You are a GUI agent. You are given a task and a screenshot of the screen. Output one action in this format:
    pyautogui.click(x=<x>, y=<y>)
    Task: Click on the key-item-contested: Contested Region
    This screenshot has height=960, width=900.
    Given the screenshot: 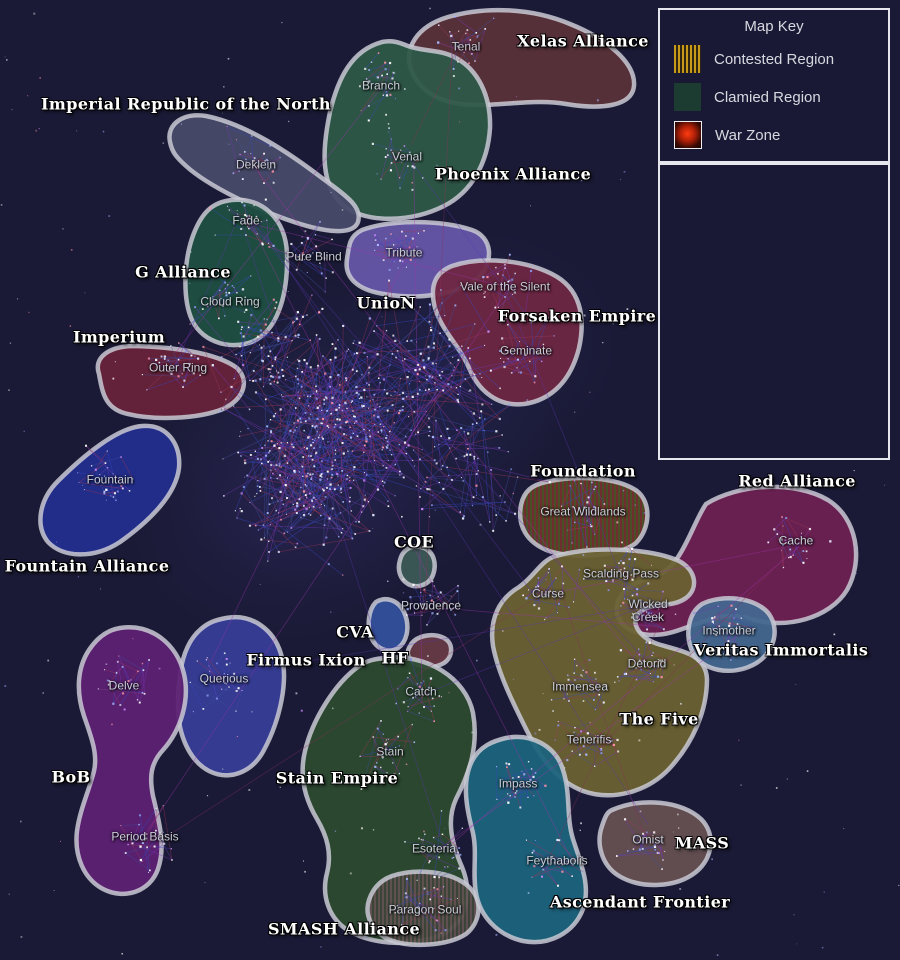 What is the action you would take?
    pyautogui.click(x=774, y=59)
    